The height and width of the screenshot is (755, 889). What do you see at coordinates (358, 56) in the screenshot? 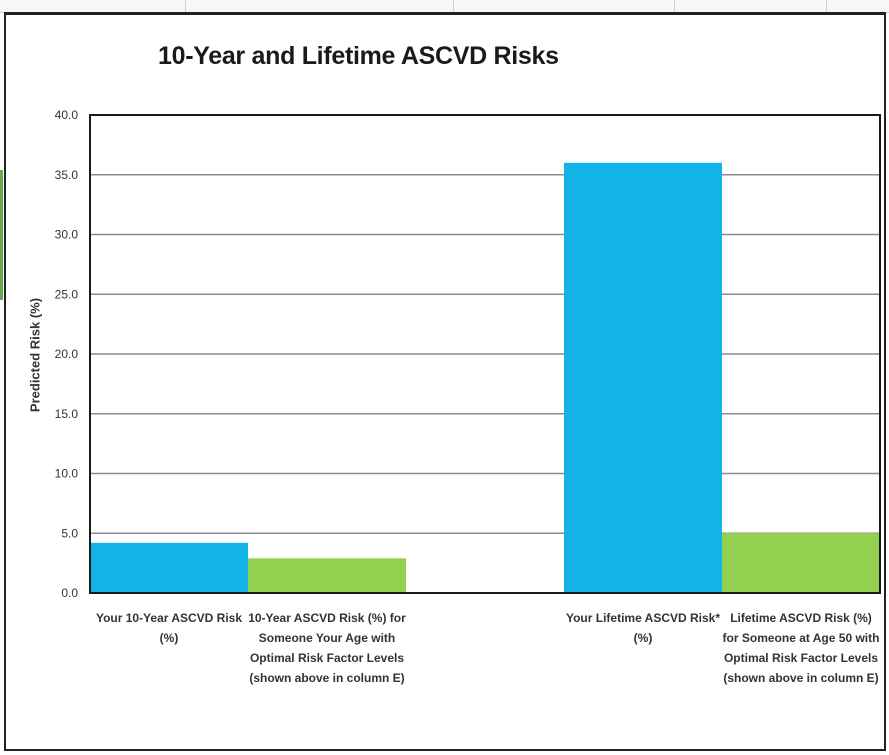
I see `chart-title: 10-Year and Lifetime ASCVD Risks` at bounding box center [358, 56].